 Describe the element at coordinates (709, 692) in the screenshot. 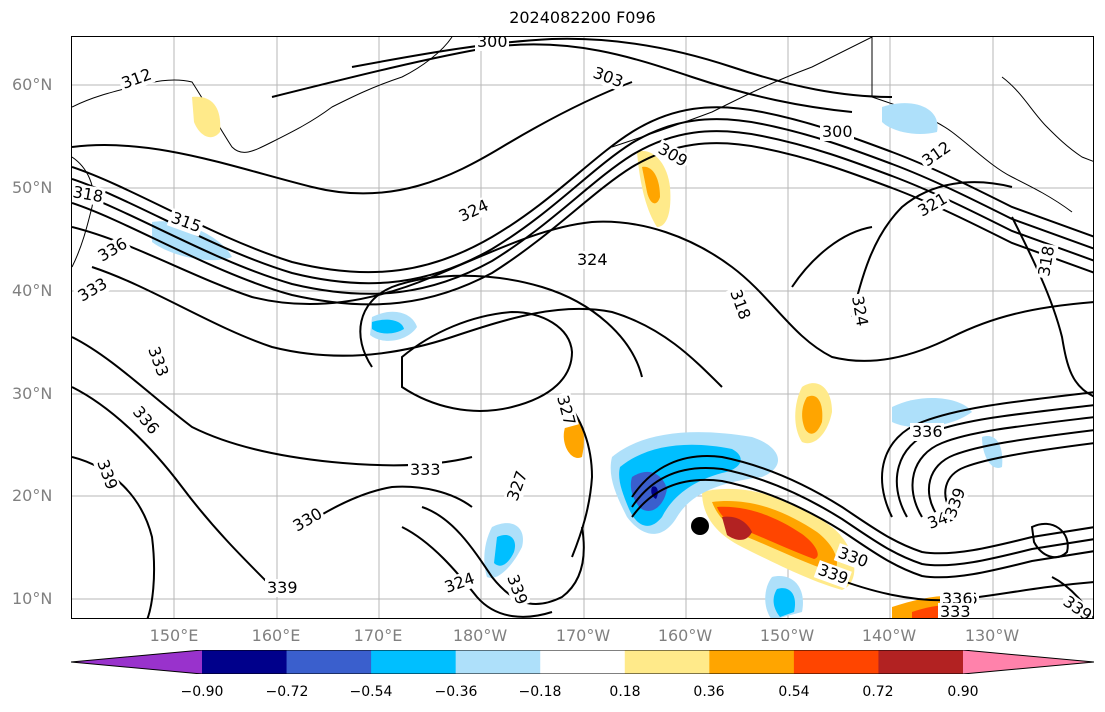

I see `colorbar-tick-label: 0.36` at that location.